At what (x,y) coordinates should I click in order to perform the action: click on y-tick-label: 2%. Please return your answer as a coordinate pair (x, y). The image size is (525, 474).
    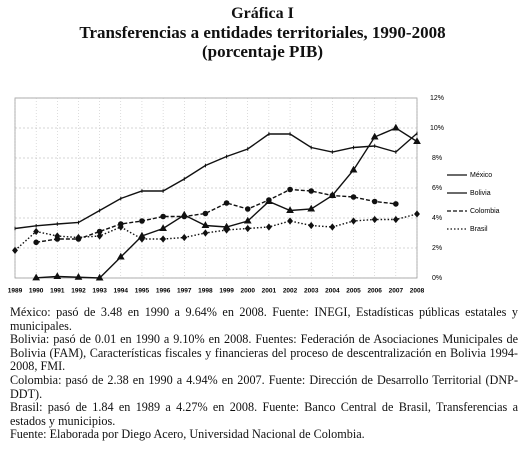
    Looking at the image, I should click on (437, 248).